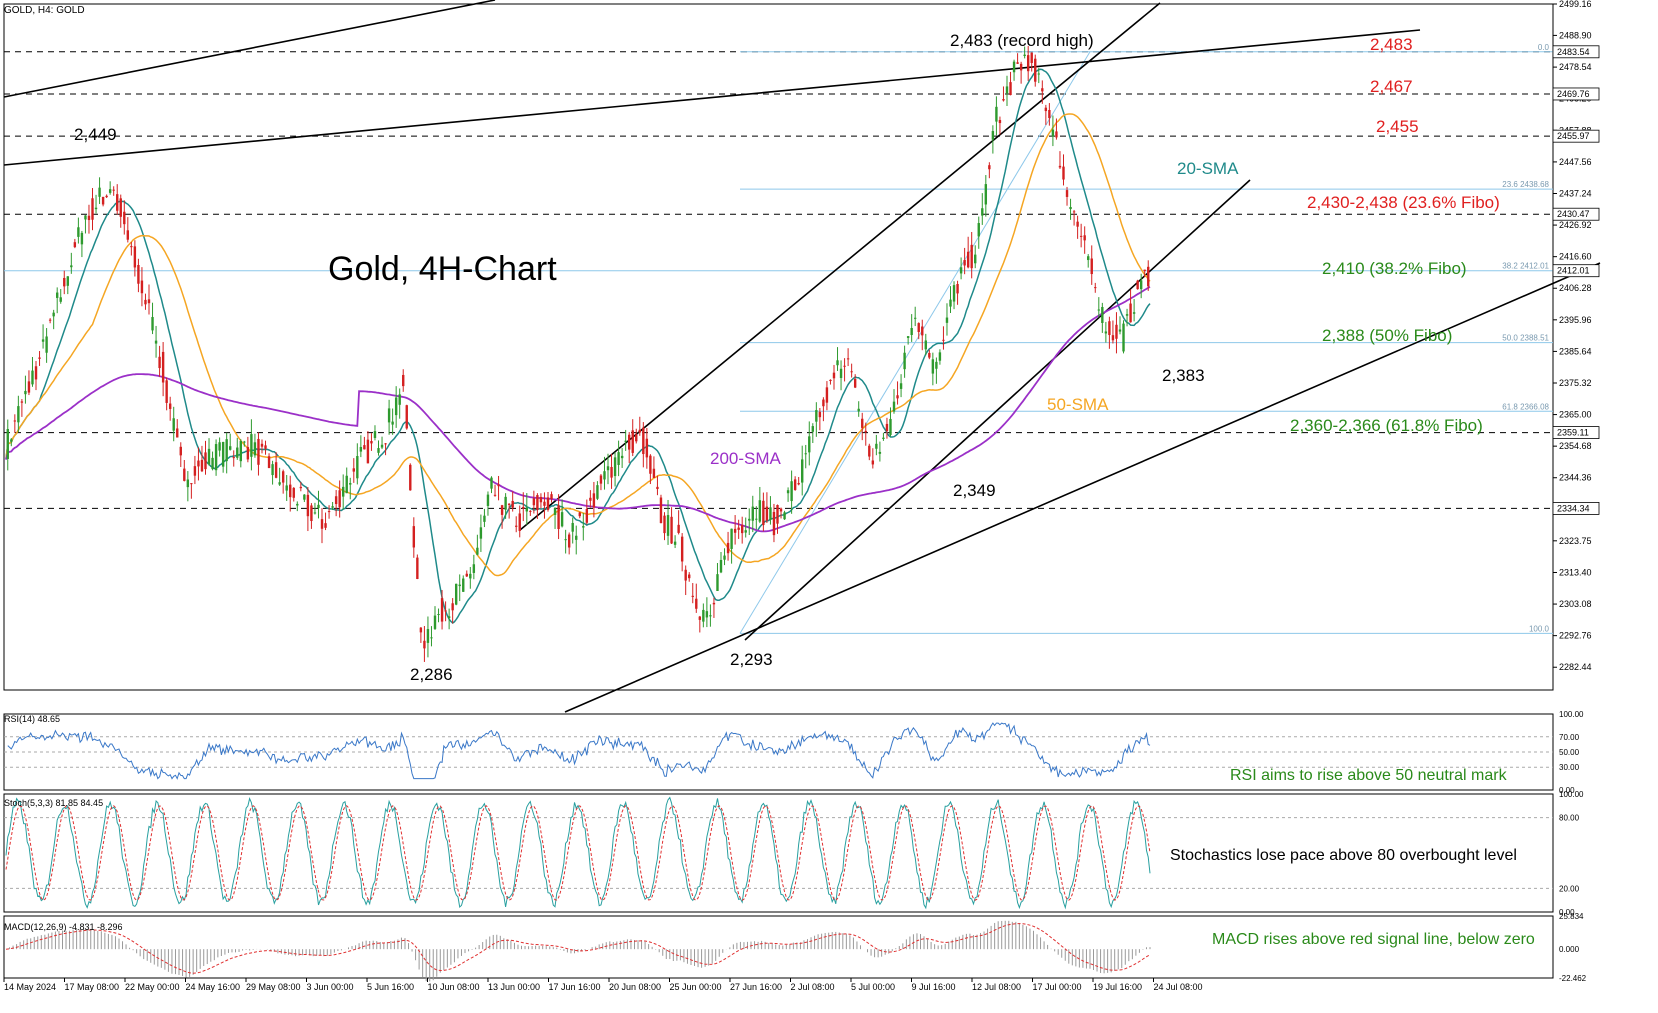 The width and height of the screenshot is (1658, 1013). What do you see at coordinates (1575, 351) in the screenshot?
I see `price-tick-label: 2385.64` at bounding box center [1575, 351].